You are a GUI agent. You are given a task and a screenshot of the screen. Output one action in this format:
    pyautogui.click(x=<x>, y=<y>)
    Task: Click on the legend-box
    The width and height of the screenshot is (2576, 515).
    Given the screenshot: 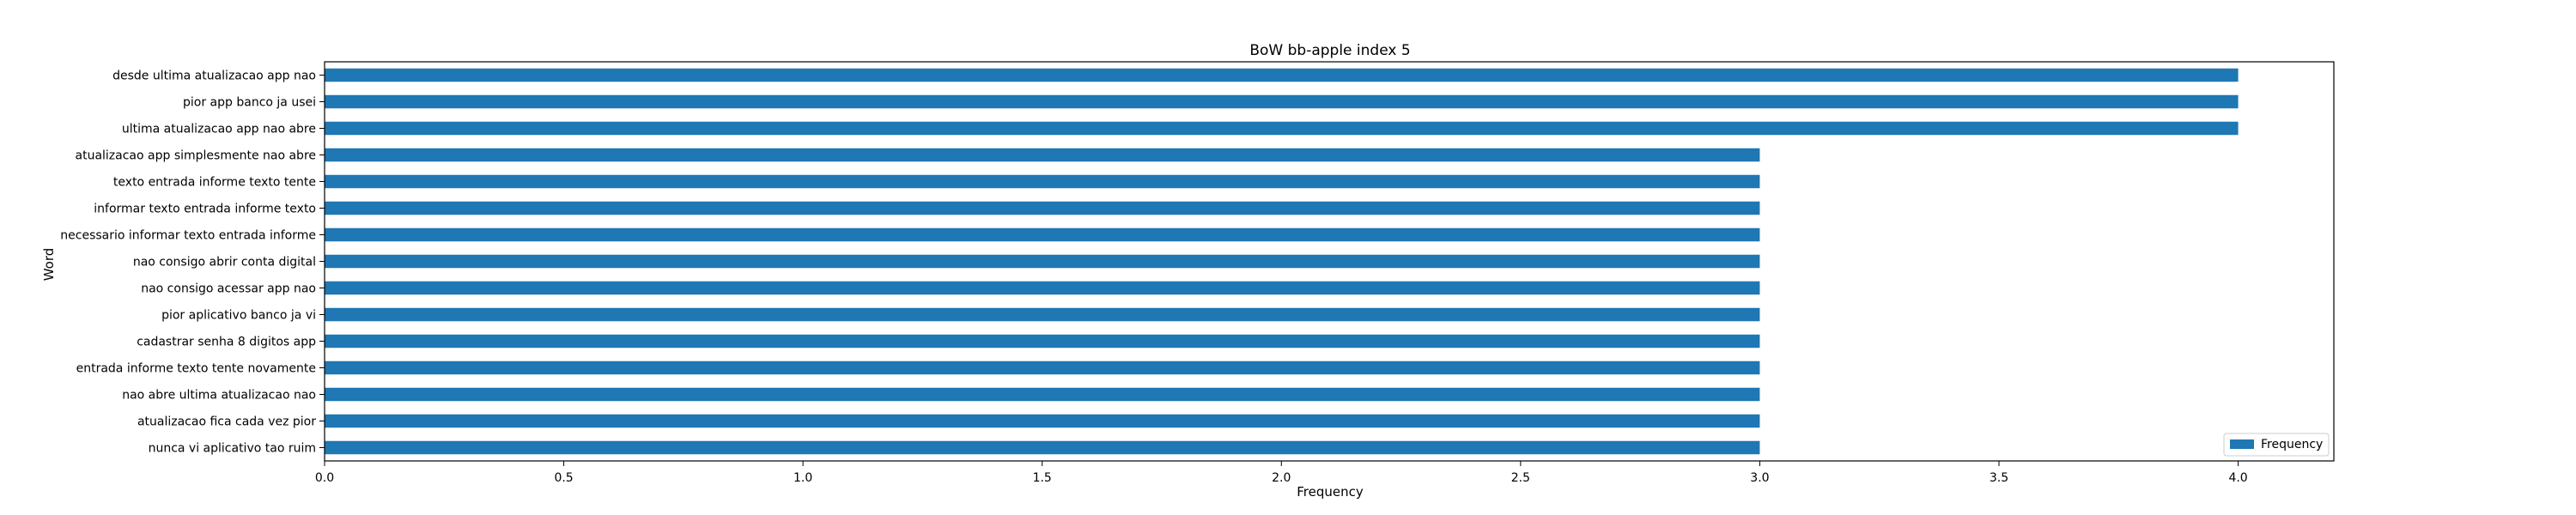 What is the action you would take?
    pyautogui.click(x=2276, y=445)
    